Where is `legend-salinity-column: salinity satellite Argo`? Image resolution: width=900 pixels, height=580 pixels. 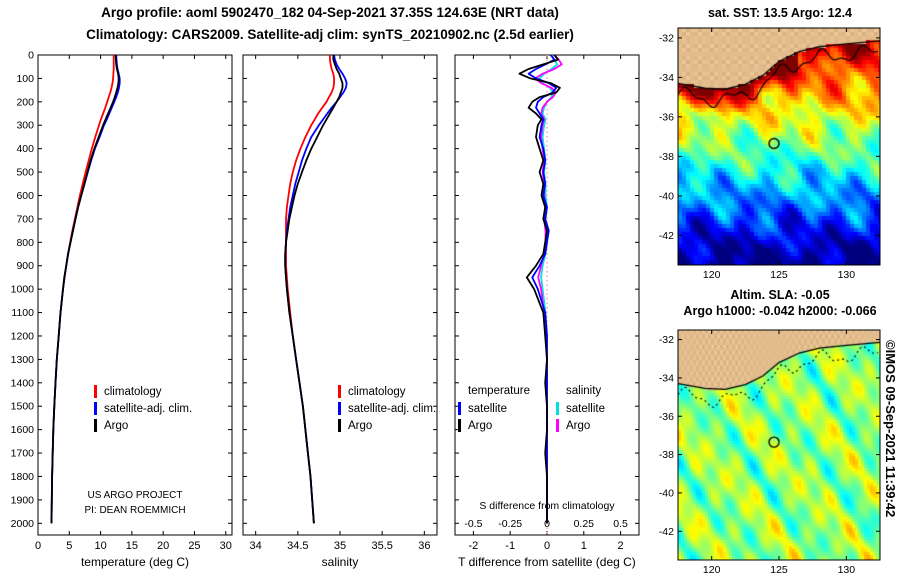 legend-salinity-column: salinity satellite Argo is located at coordinates (601, 408).